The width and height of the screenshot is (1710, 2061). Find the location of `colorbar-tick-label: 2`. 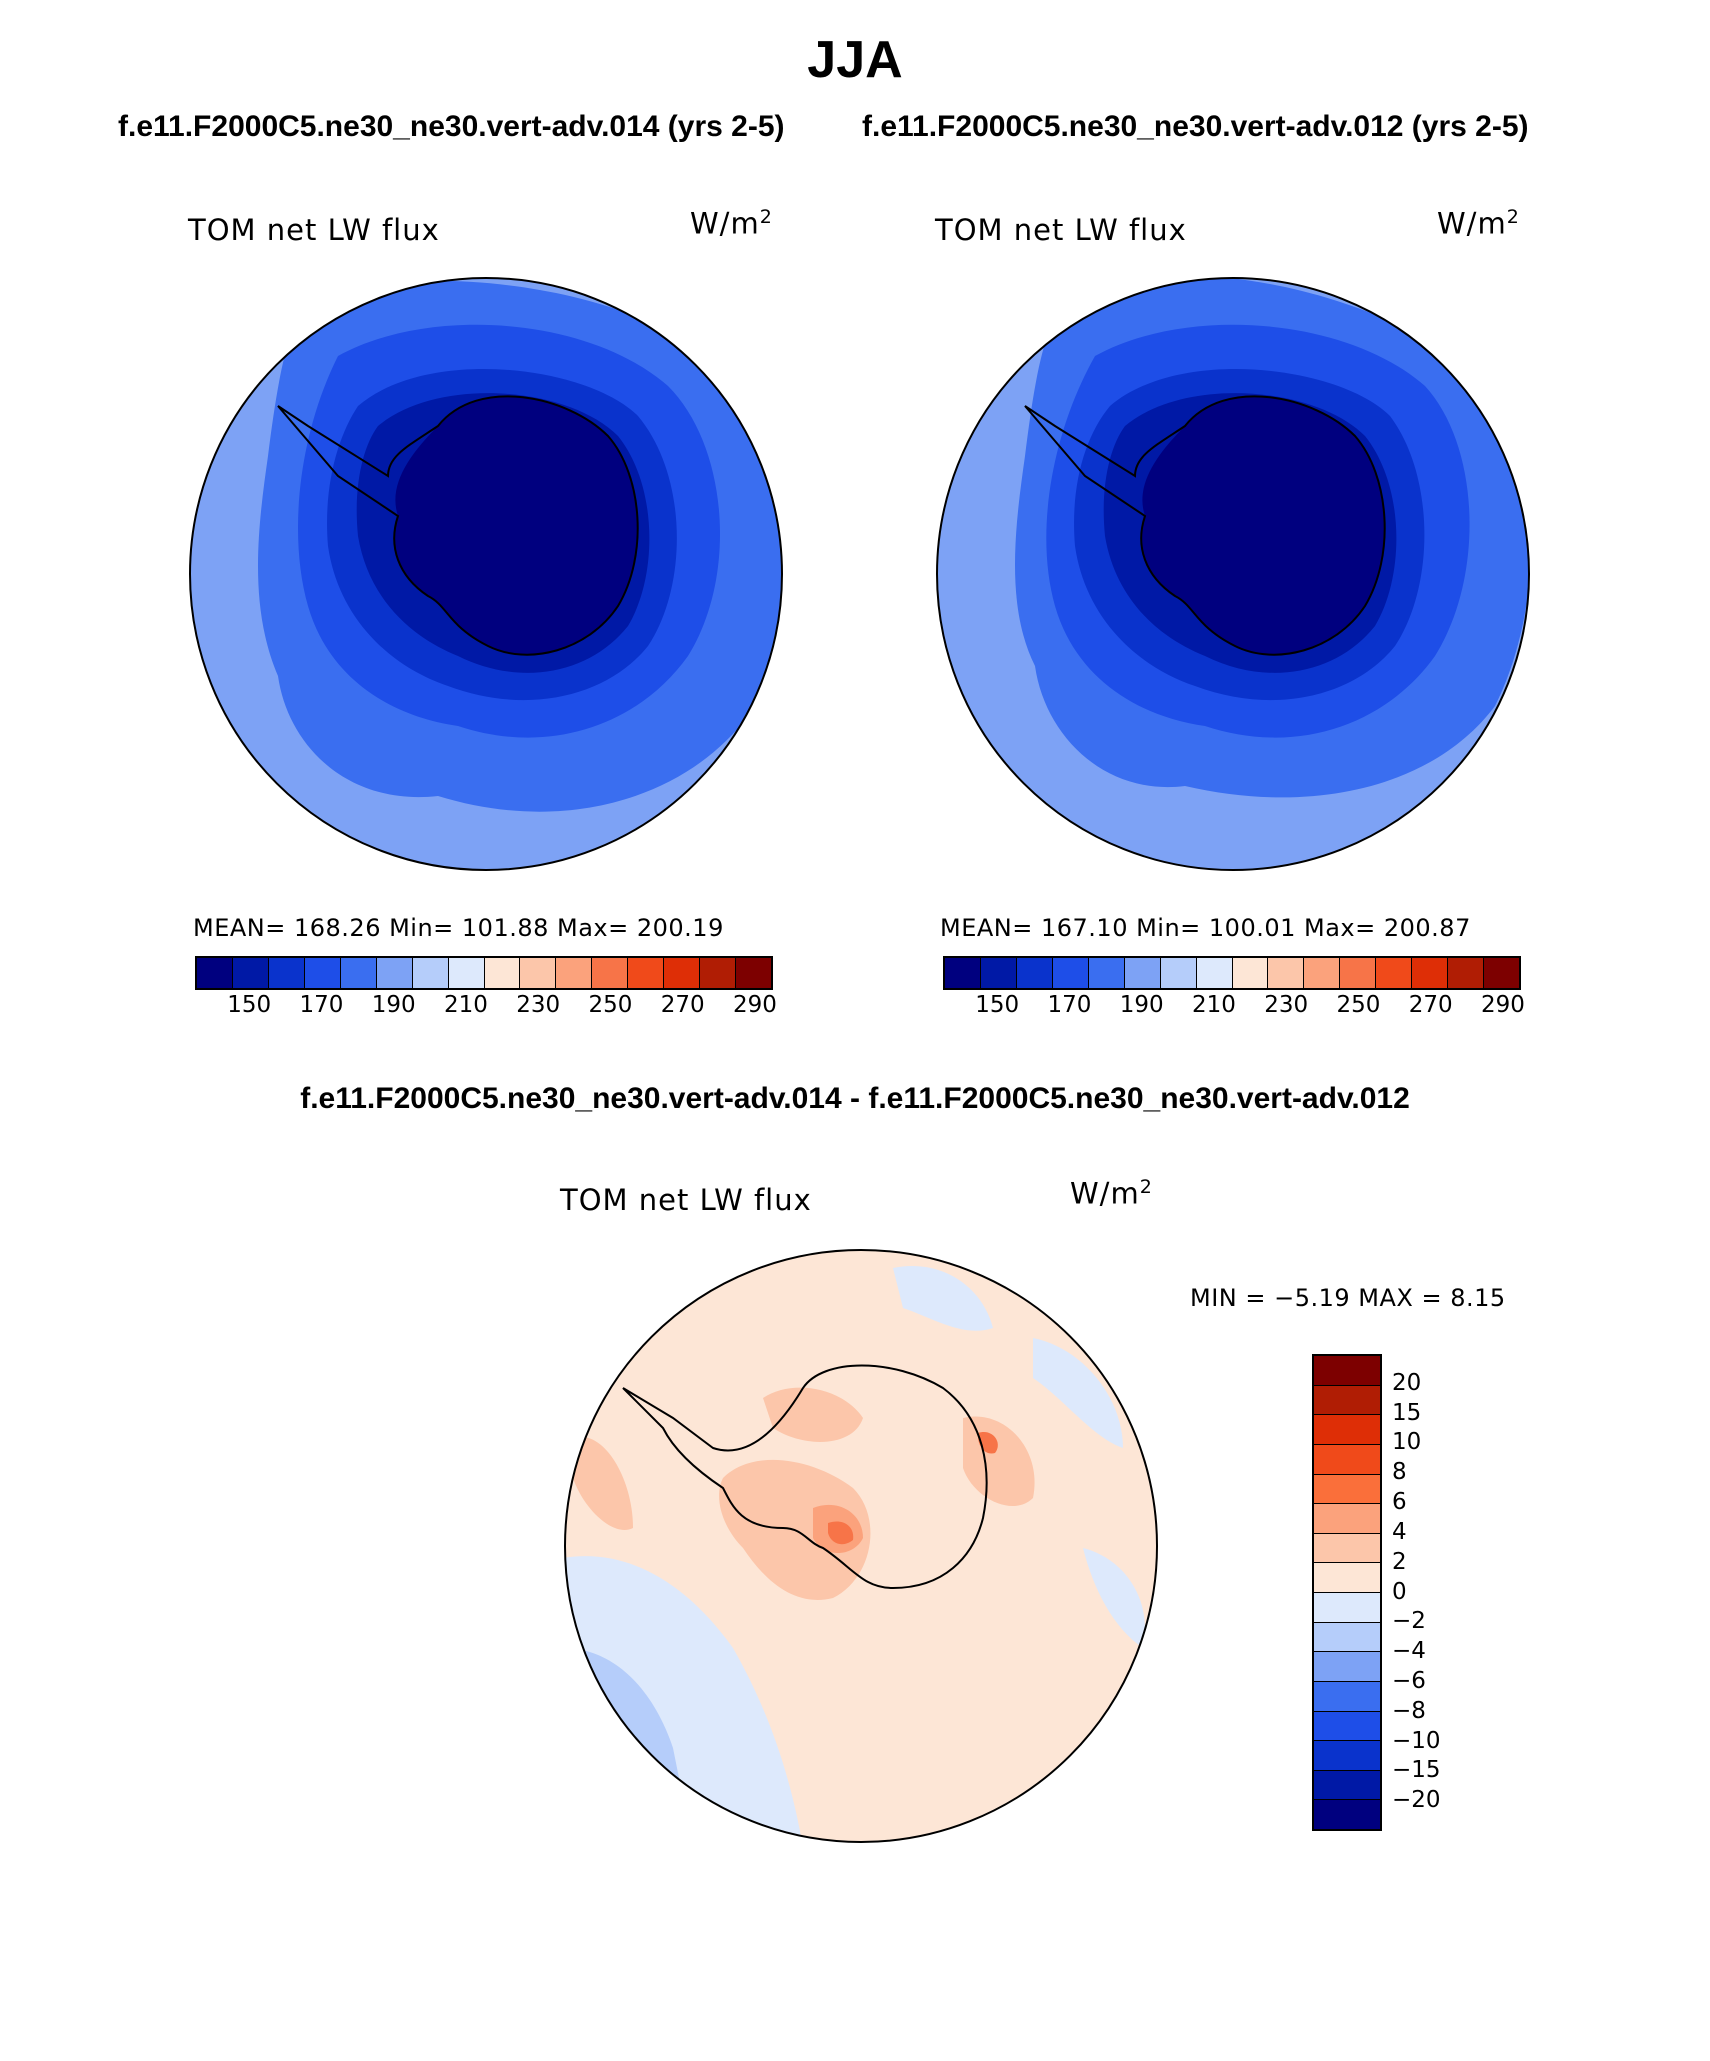

colorbar-tick-label: 2 is located at coordinates (1399, 1561).